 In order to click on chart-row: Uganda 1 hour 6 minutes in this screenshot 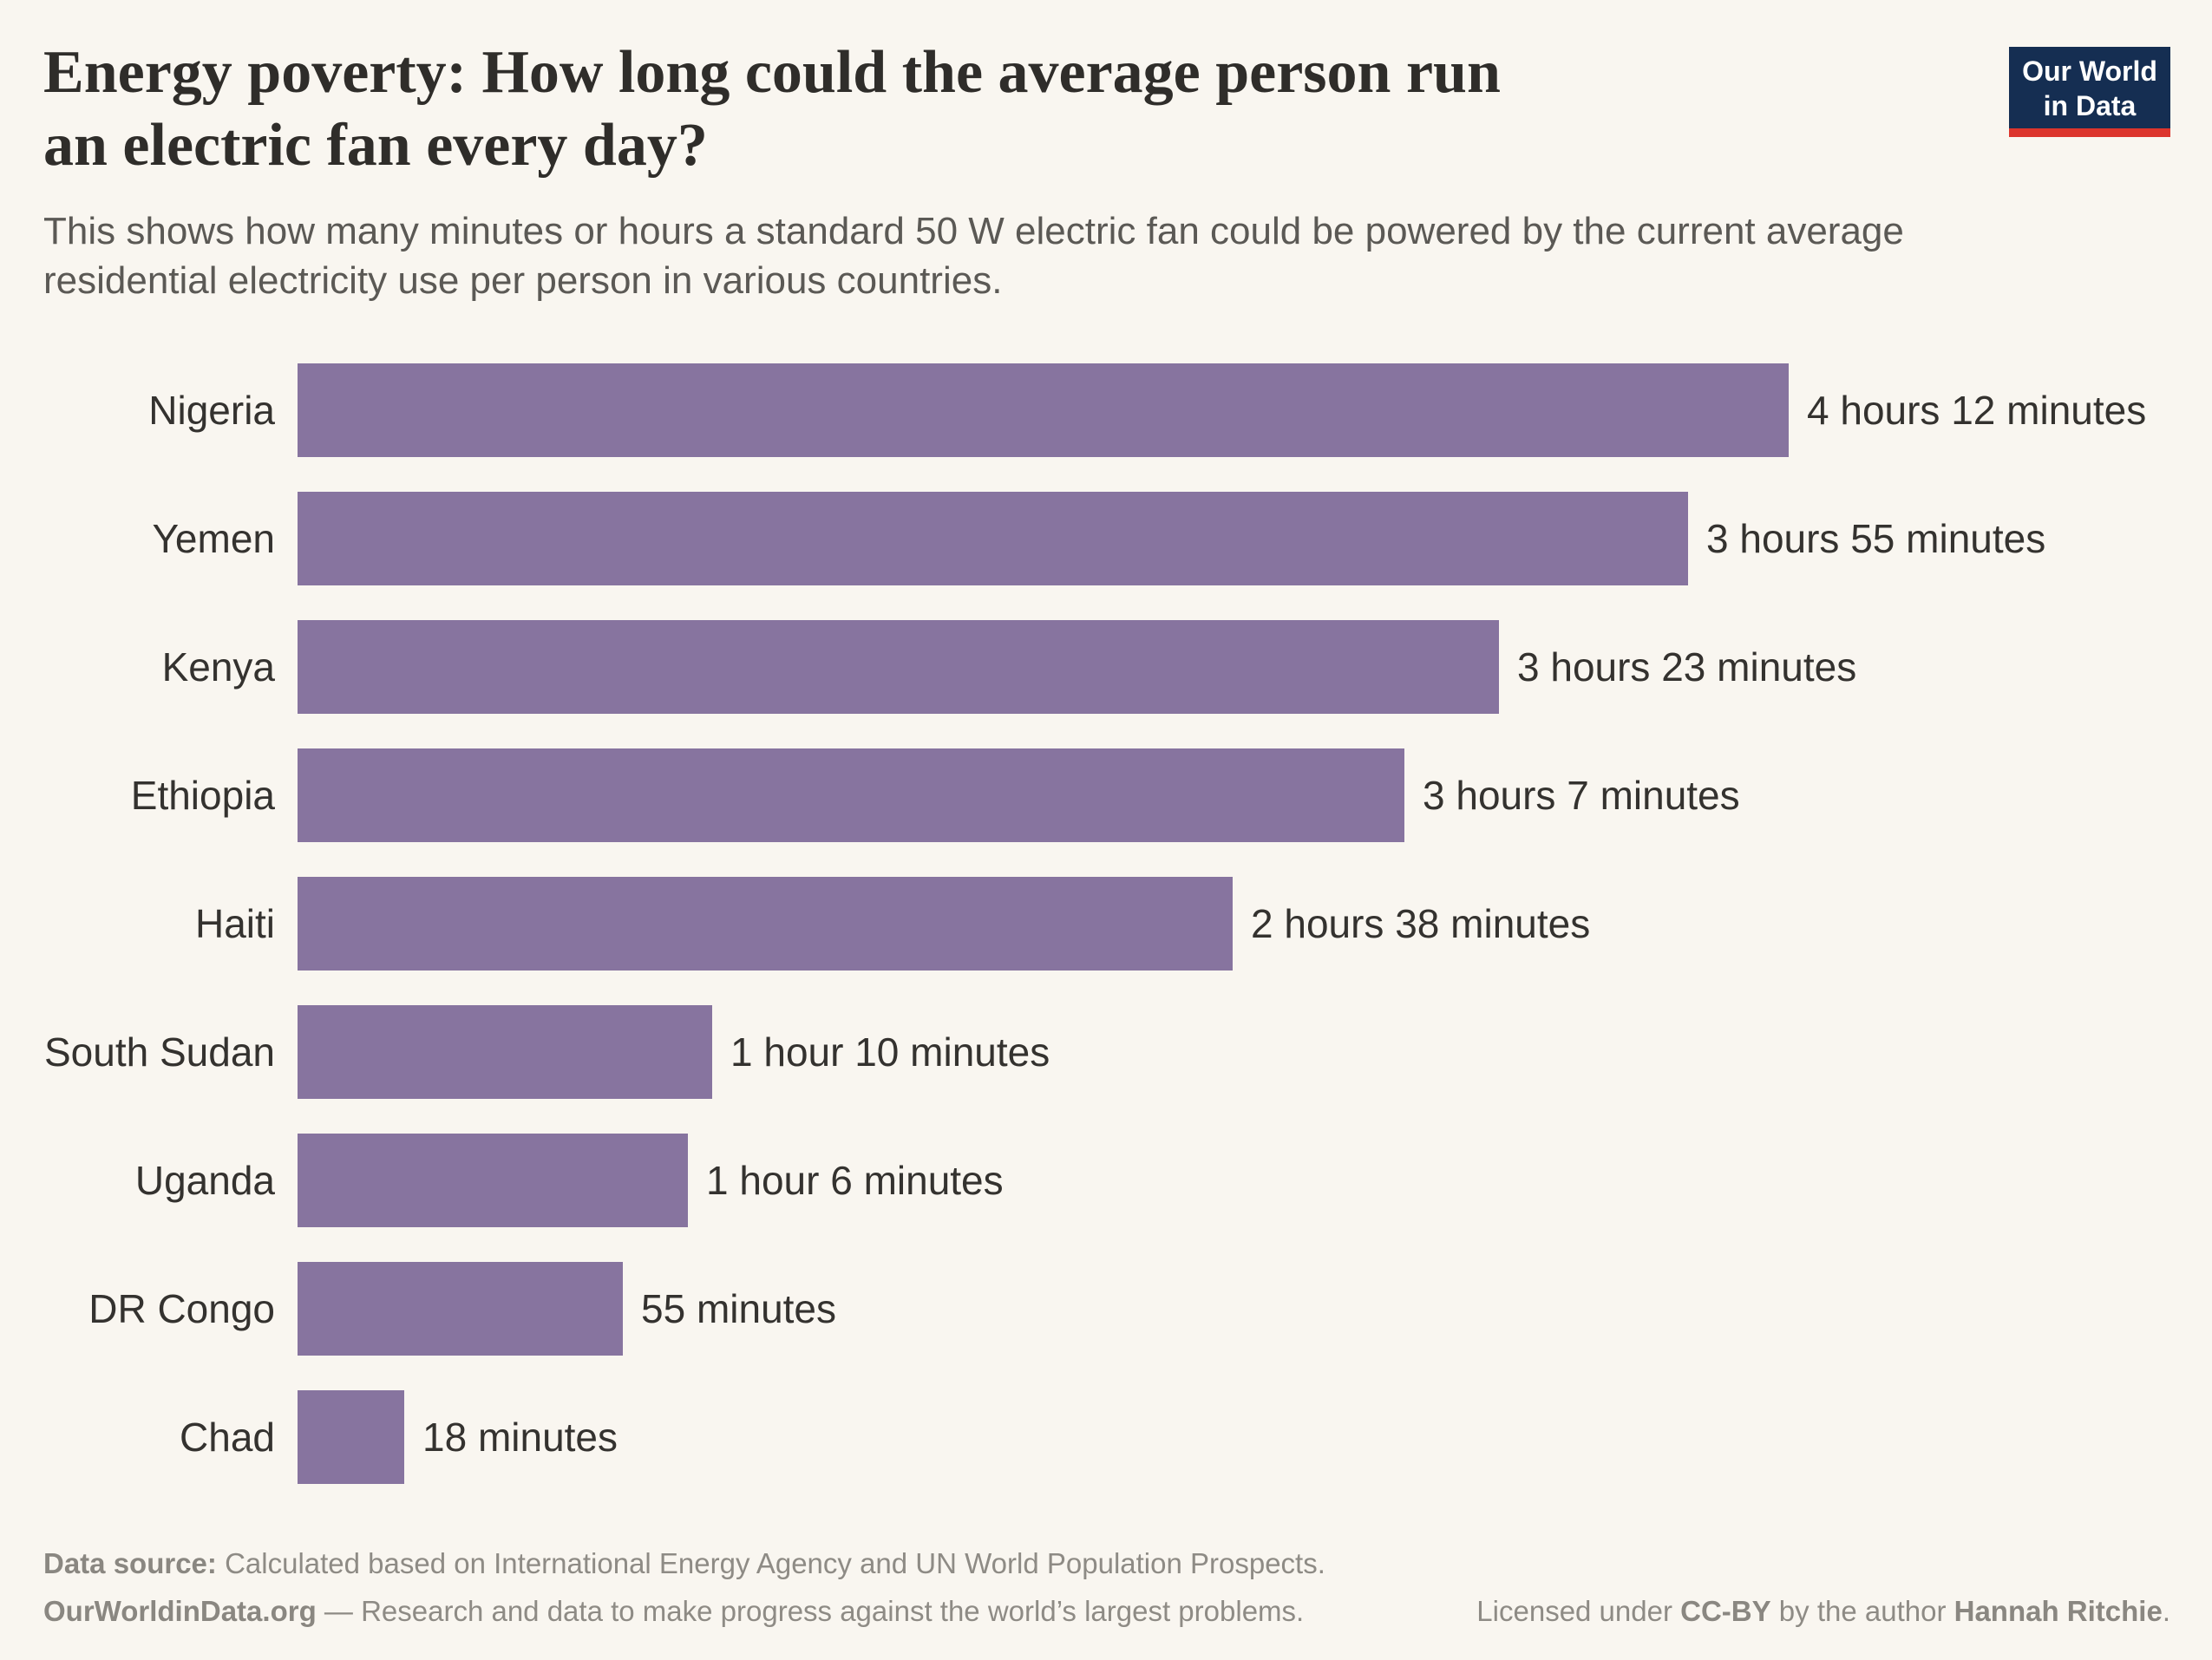, I will do `click(1106, 1180)`.